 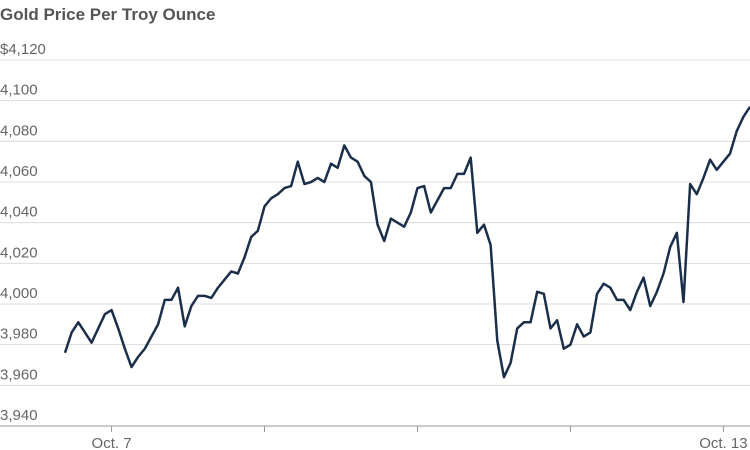 What do you see at coordinates (23, 49) in the screenshot?
I see `y-tick-label: $4,120` at bounding box center [23, 49].